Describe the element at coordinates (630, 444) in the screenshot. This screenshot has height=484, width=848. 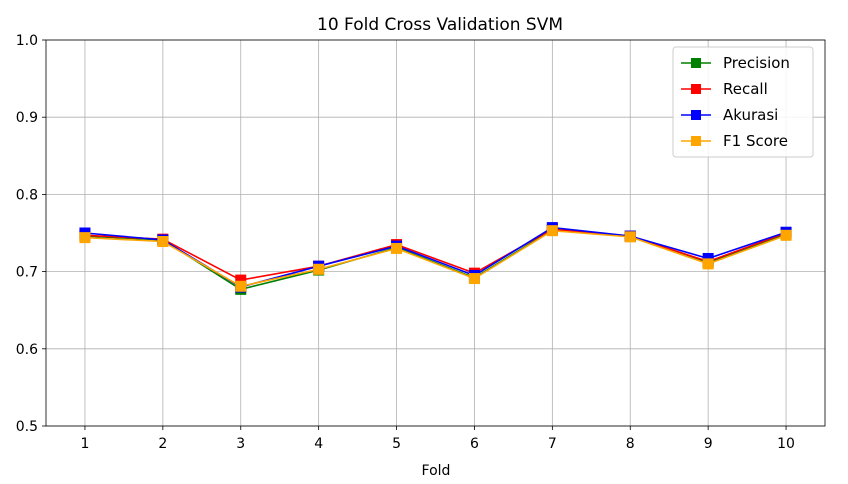
I see `x-tick-label: 8` at that location.